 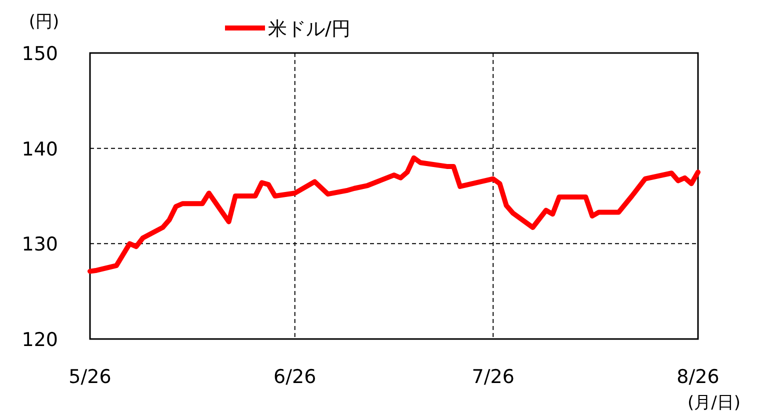 I want to click on y-tick-label: 130, so click(x=40, y=245).